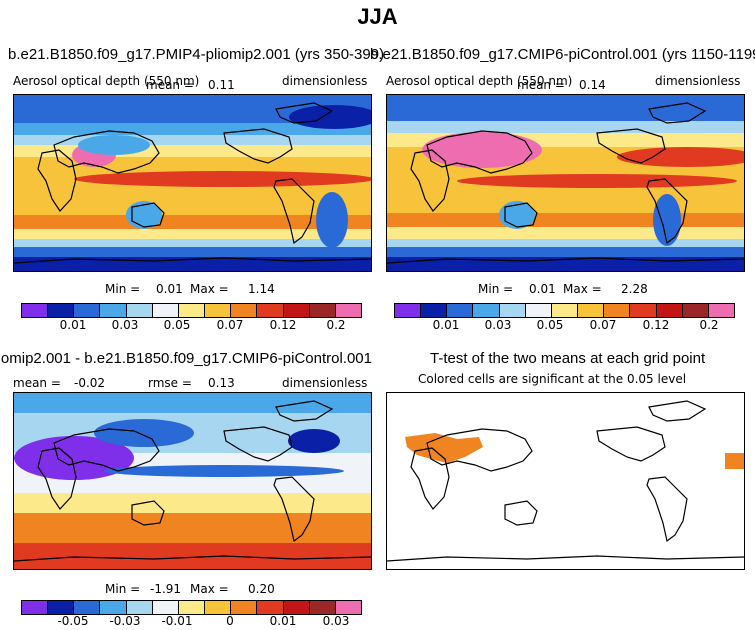 Image resolution: width=755 pixels, height=630 pixels. I want to click on panel2-field-tropical-maximum, so click(597, 181).